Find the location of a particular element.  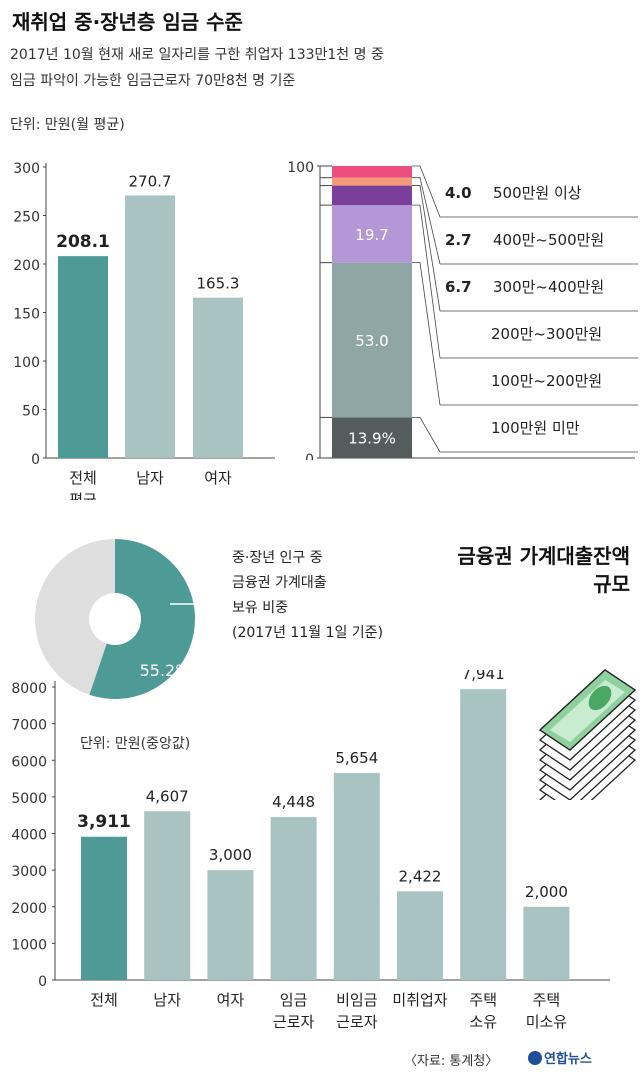

legend-category: 400만~500만원 is located at coordinates (548, 240).